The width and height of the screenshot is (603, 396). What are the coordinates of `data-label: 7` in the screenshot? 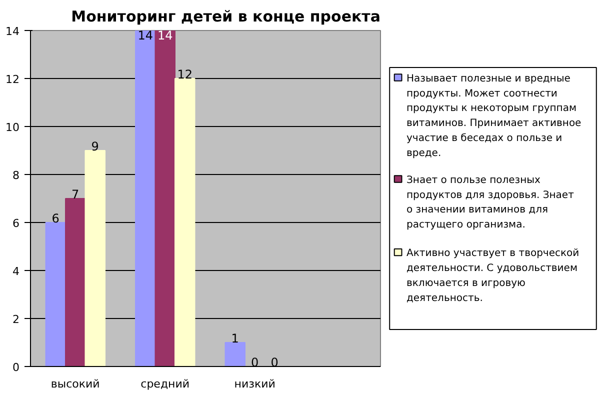 It's located at (76, 195).